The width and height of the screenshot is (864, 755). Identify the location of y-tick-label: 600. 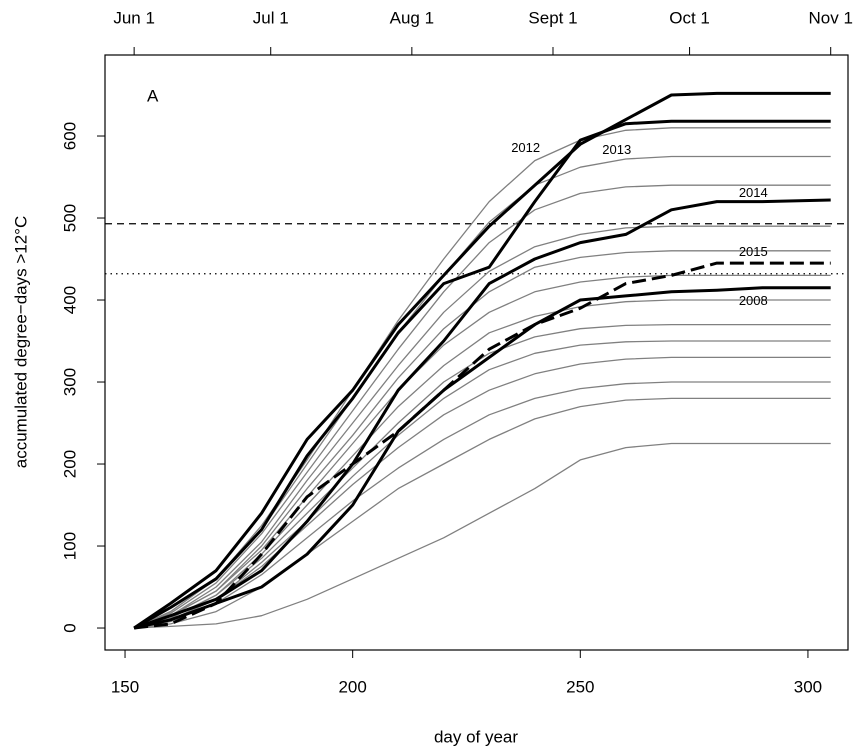
(69, 136).